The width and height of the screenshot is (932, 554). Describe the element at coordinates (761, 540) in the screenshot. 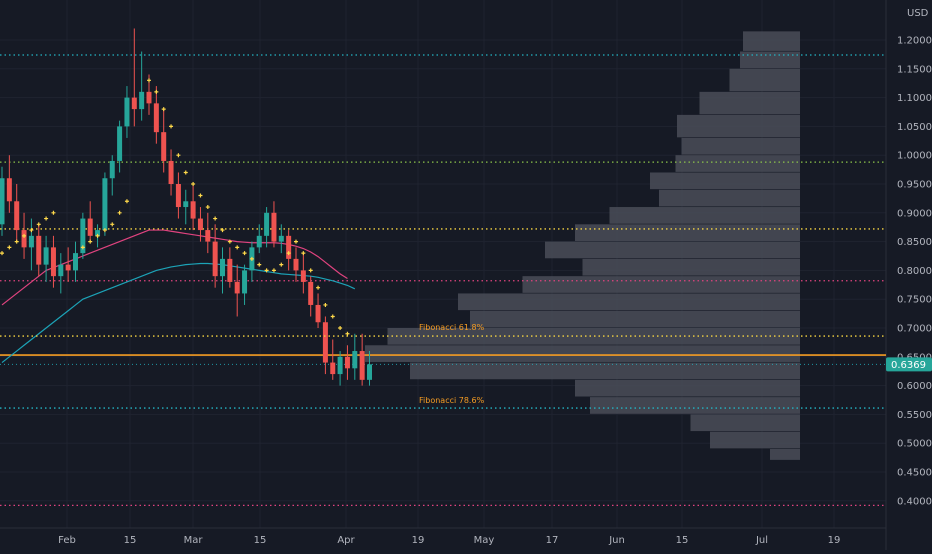

I see `time-tick-label: Jul` at that location.